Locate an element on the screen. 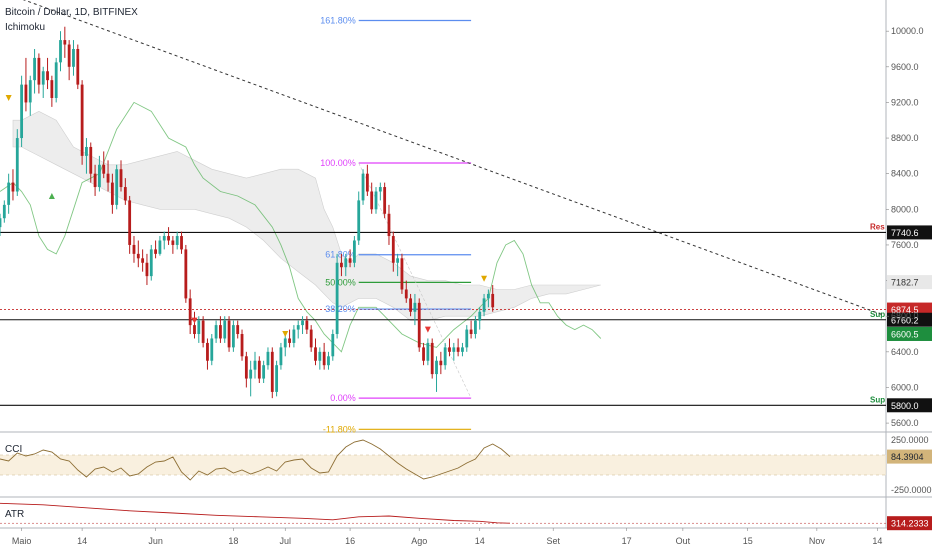 This screenshot has height=555, width=932. y-tick-label: 6000.0 is located at coordinates (905, 387).